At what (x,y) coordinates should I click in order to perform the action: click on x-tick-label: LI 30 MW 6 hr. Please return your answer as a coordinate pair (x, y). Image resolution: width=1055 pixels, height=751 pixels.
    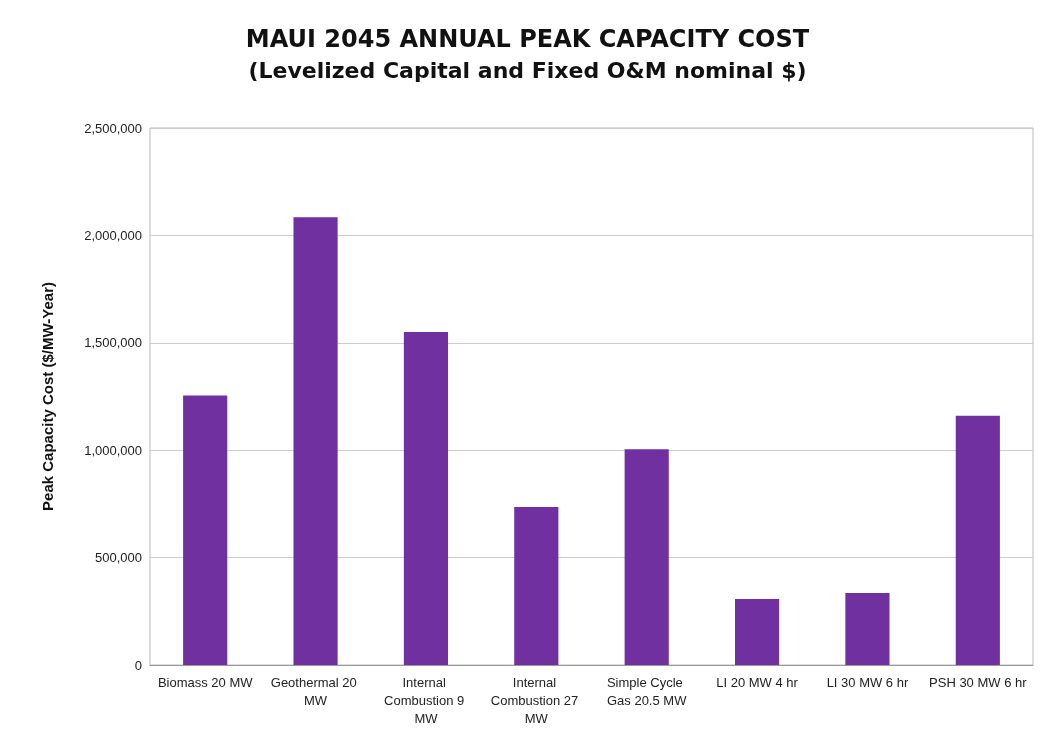
    Looking at the image, I should click on (867, 682).